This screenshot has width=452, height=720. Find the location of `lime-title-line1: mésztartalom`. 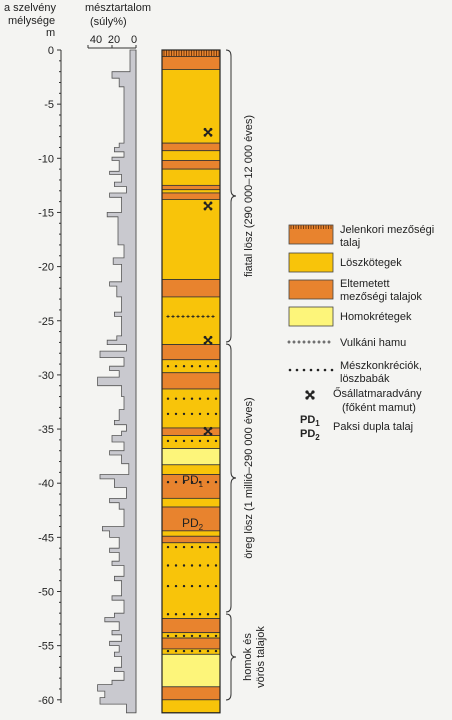

lime-title-line1: mésztartalom is located at coordinates (118, 8).